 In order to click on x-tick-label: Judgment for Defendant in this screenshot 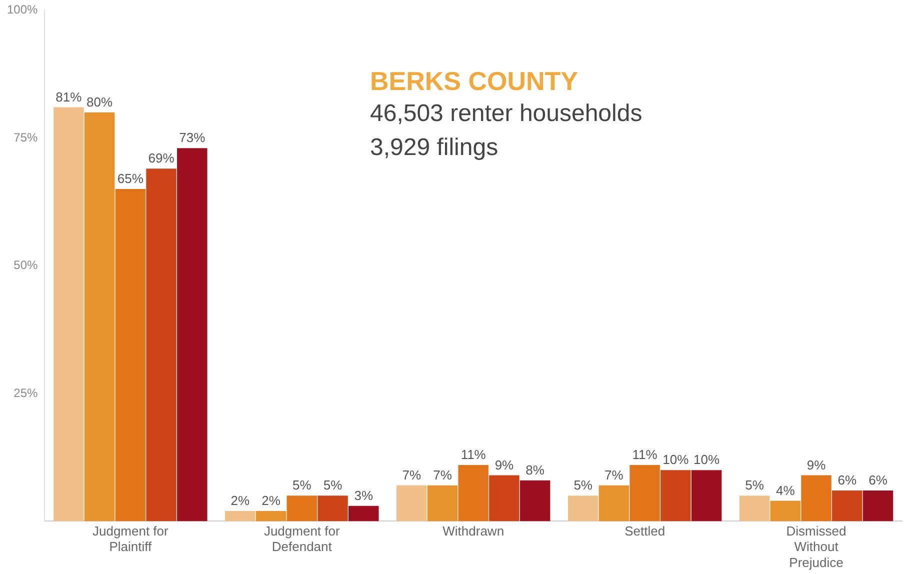, I will do `click(302, 539)`.